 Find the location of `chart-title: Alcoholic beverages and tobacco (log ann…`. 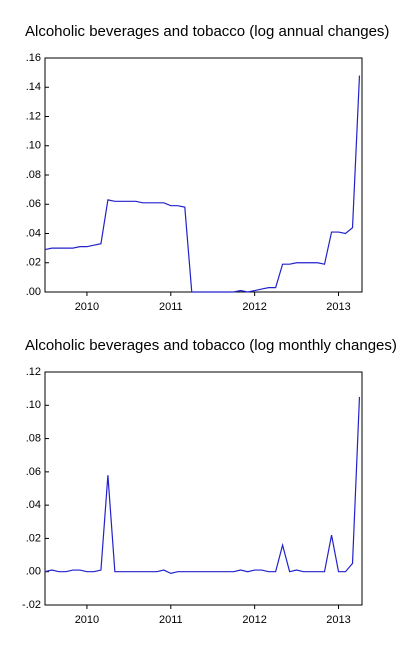

chart-title: Alcoholic beverages and tobacco (log ann… is located at coordinates (207, 31).